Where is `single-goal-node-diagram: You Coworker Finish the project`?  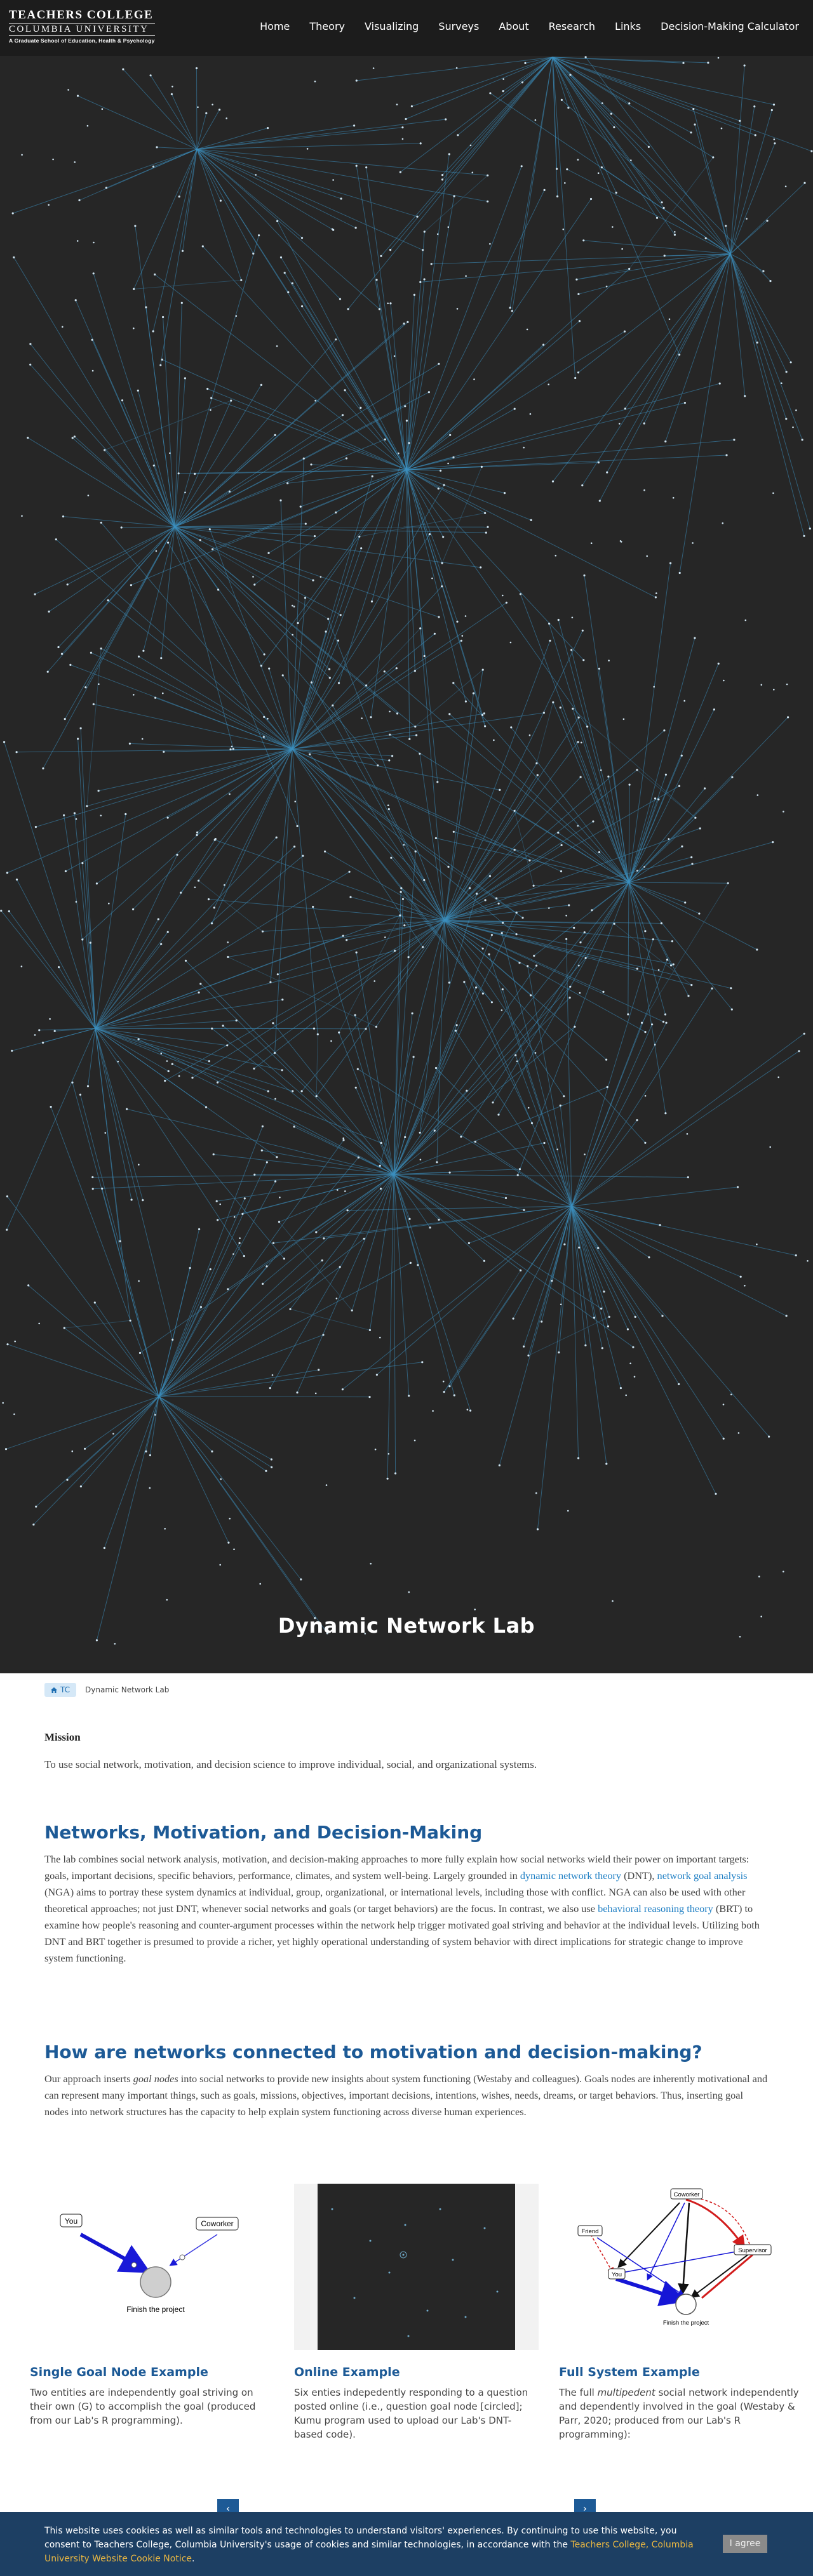
single-goal-node-diagram: You Coworker Finish the project is located at coordinates (152, 2267).